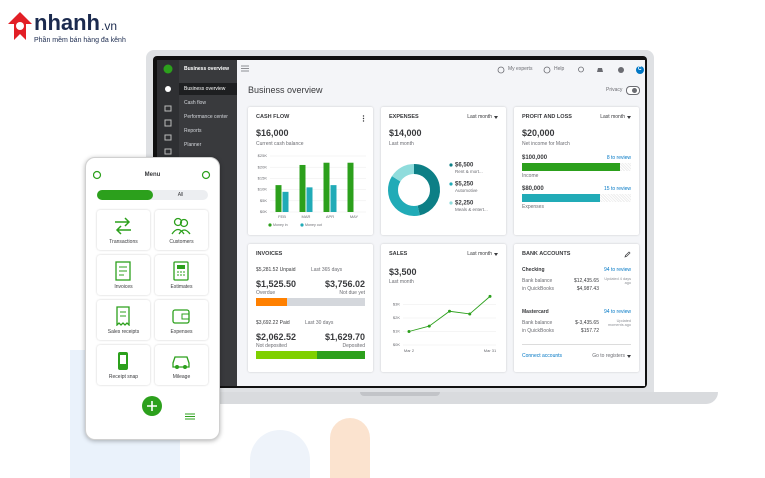 The height and width of the screenshot is (478, 765). I want to click on caption: Net income for March, so click(546, 144).